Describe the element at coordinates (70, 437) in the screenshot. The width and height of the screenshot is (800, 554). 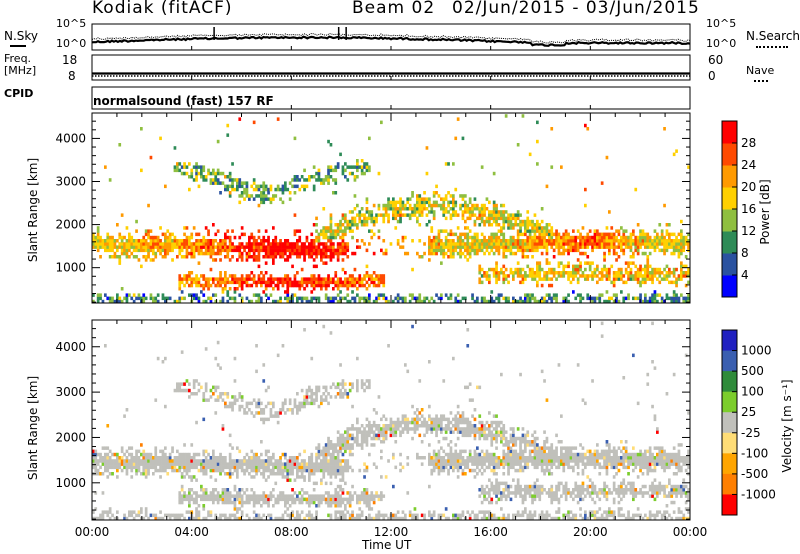
I see `velocity-panel-ytick-label-1: 2000` at that location.